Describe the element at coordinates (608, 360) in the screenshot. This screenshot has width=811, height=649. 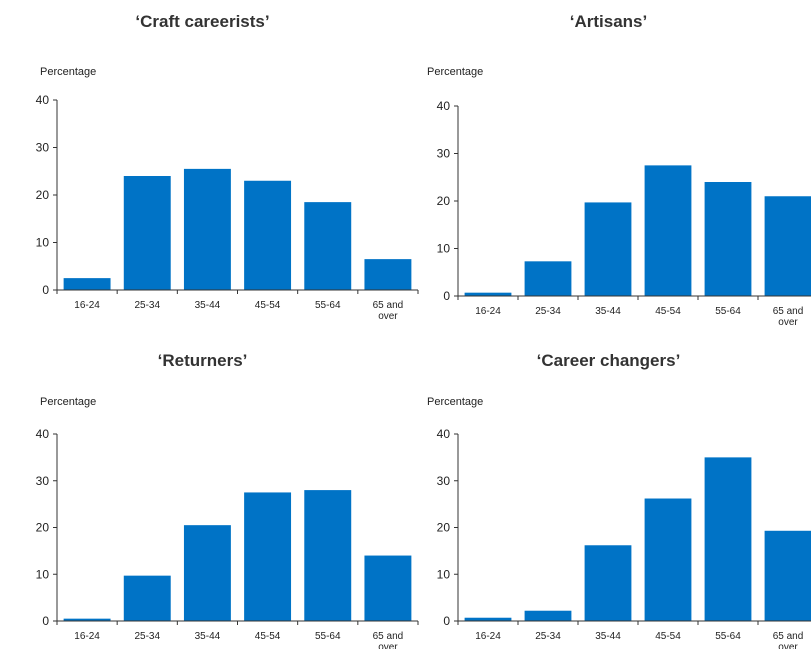
I see `chart-title: ‘Career changers’` at that location.